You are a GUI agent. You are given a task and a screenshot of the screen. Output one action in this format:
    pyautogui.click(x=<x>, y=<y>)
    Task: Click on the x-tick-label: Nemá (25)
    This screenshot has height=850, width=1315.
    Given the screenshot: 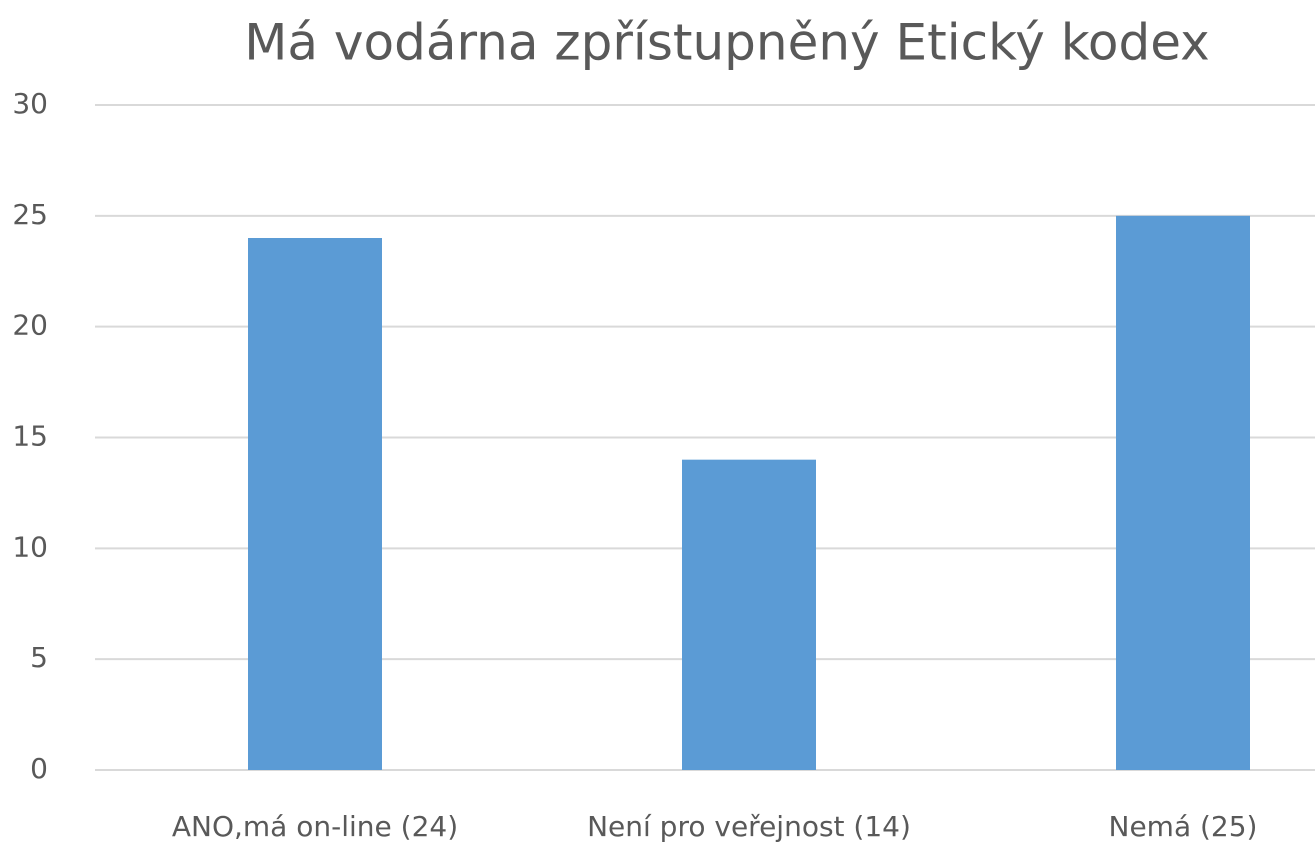 What is the action you would take?
    pyautogui.click(x=1183, y=826)
    